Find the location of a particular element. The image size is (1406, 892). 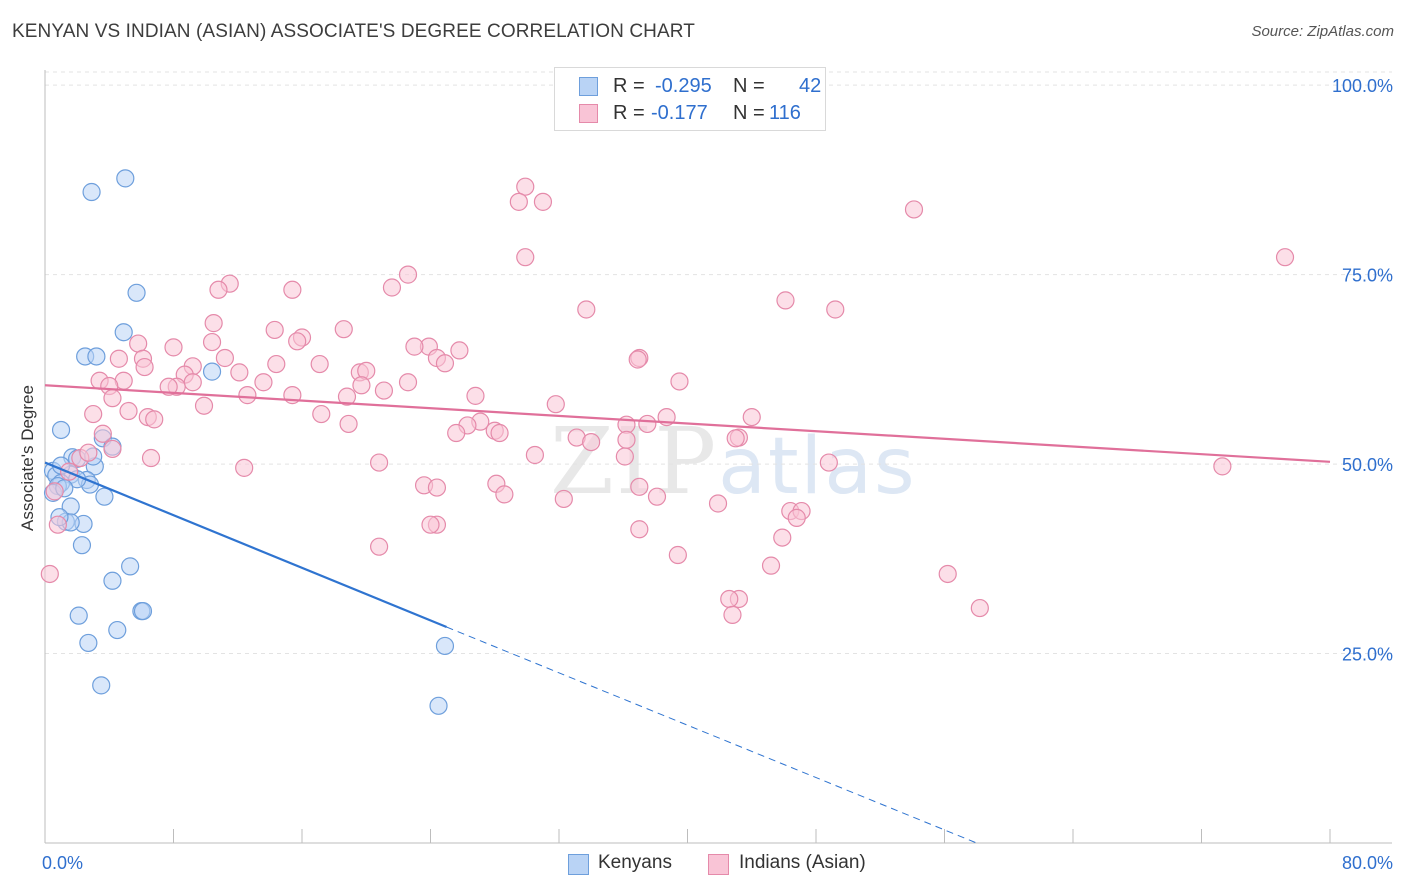

legend-n-value-kenyans: 42 is located at coordinates (810, 85).